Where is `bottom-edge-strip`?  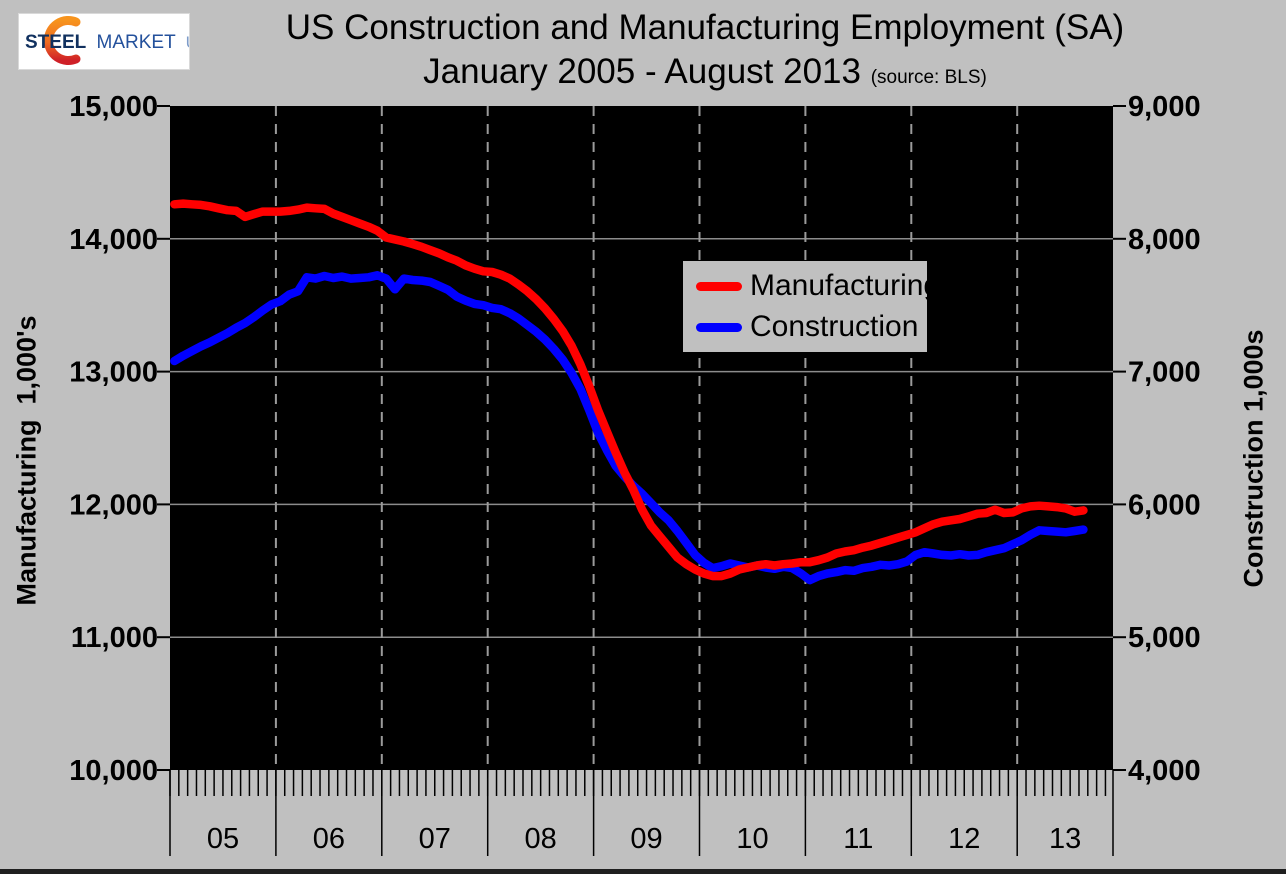
bottom-edge-strip is located at coordinates (643, 871).